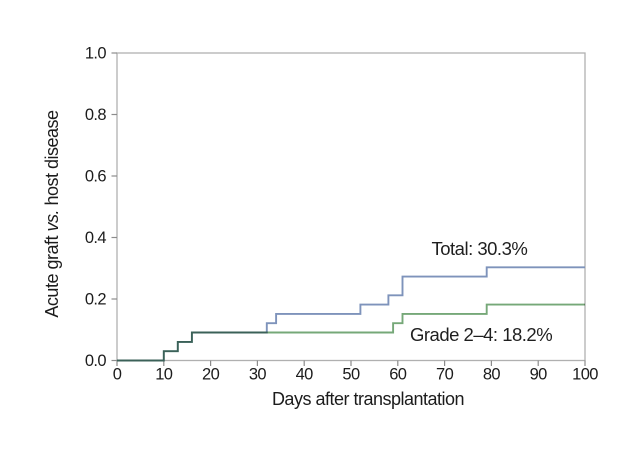 This screenshot has height=460, width=640. What do you see at coordinates (351, 375) in the screenshot?
I see `x-tick-label: 50` at bounding box center [351, 375].